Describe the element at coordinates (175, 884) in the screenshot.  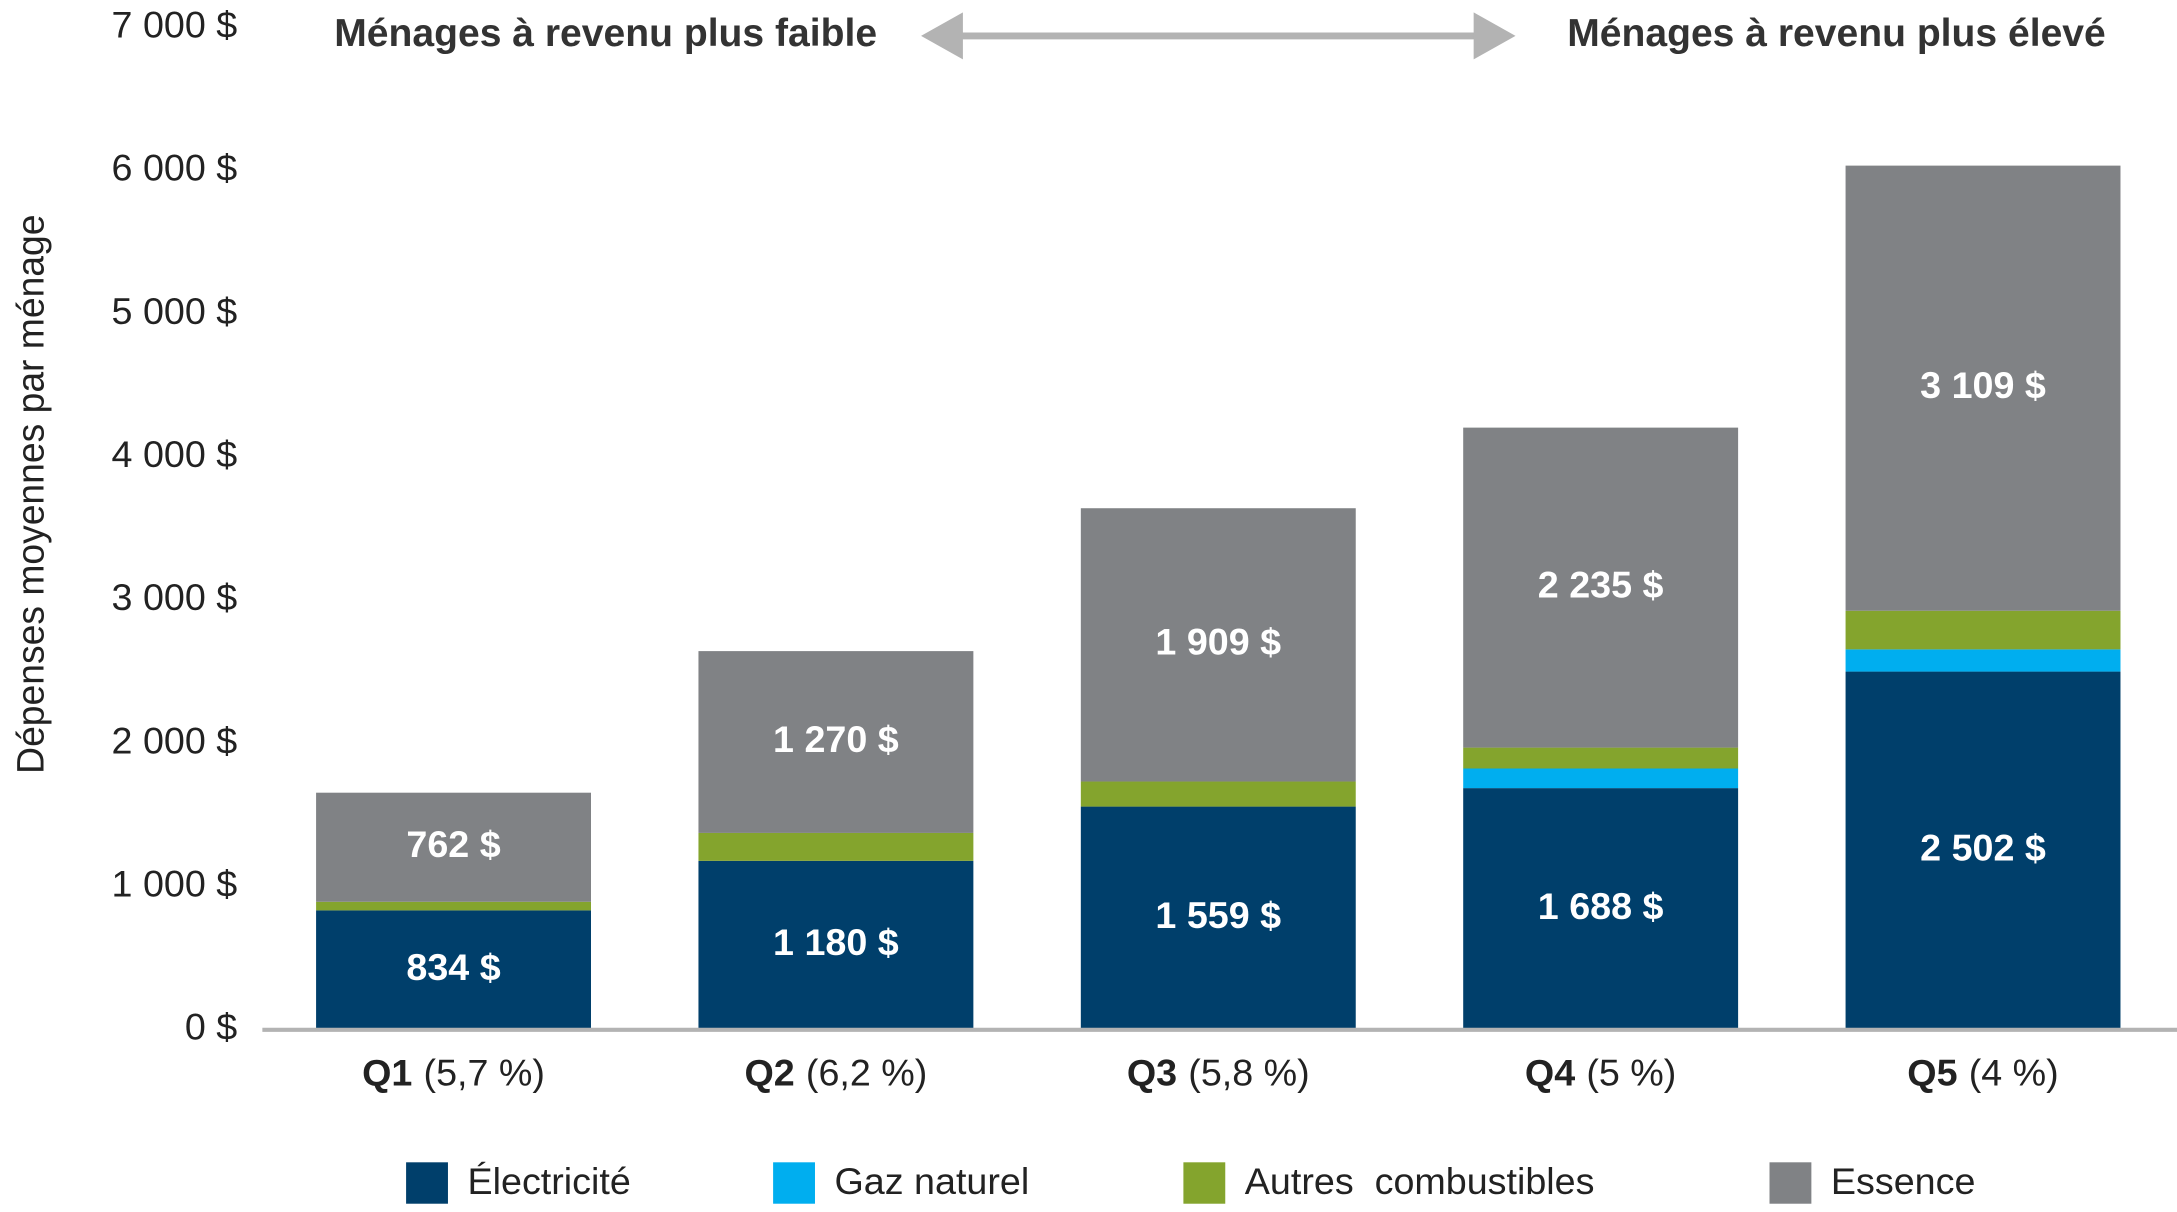
I see `y-tick-label: 1 000 $` at that location.